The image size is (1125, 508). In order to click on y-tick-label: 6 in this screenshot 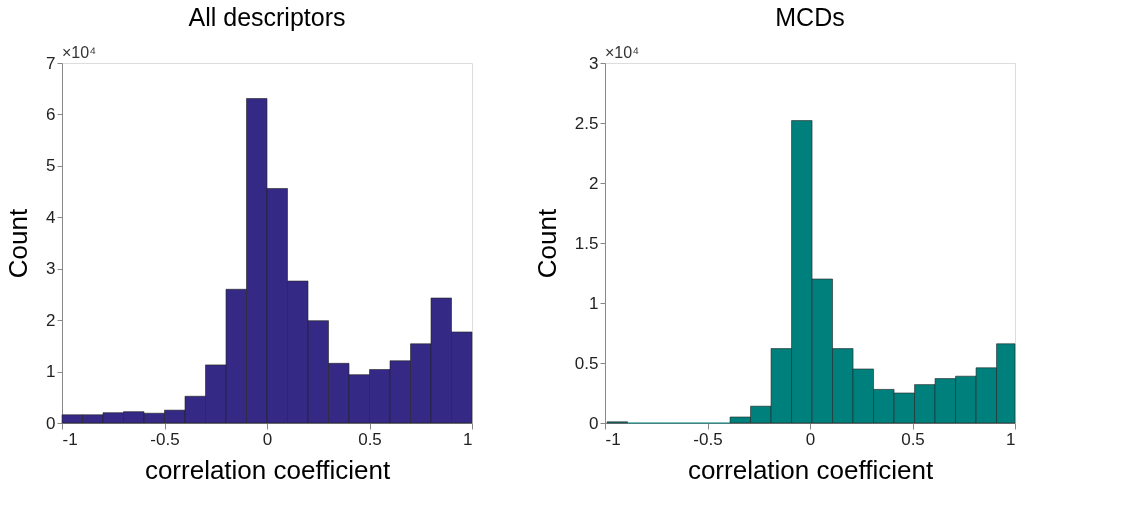, I will do `click(51, 114)`.